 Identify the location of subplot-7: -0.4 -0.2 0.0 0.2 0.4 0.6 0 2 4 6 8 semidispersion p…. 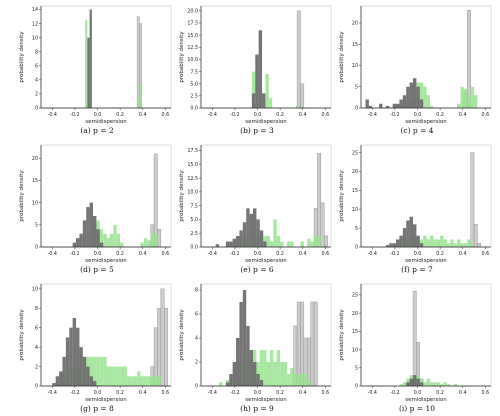
(255, 343).